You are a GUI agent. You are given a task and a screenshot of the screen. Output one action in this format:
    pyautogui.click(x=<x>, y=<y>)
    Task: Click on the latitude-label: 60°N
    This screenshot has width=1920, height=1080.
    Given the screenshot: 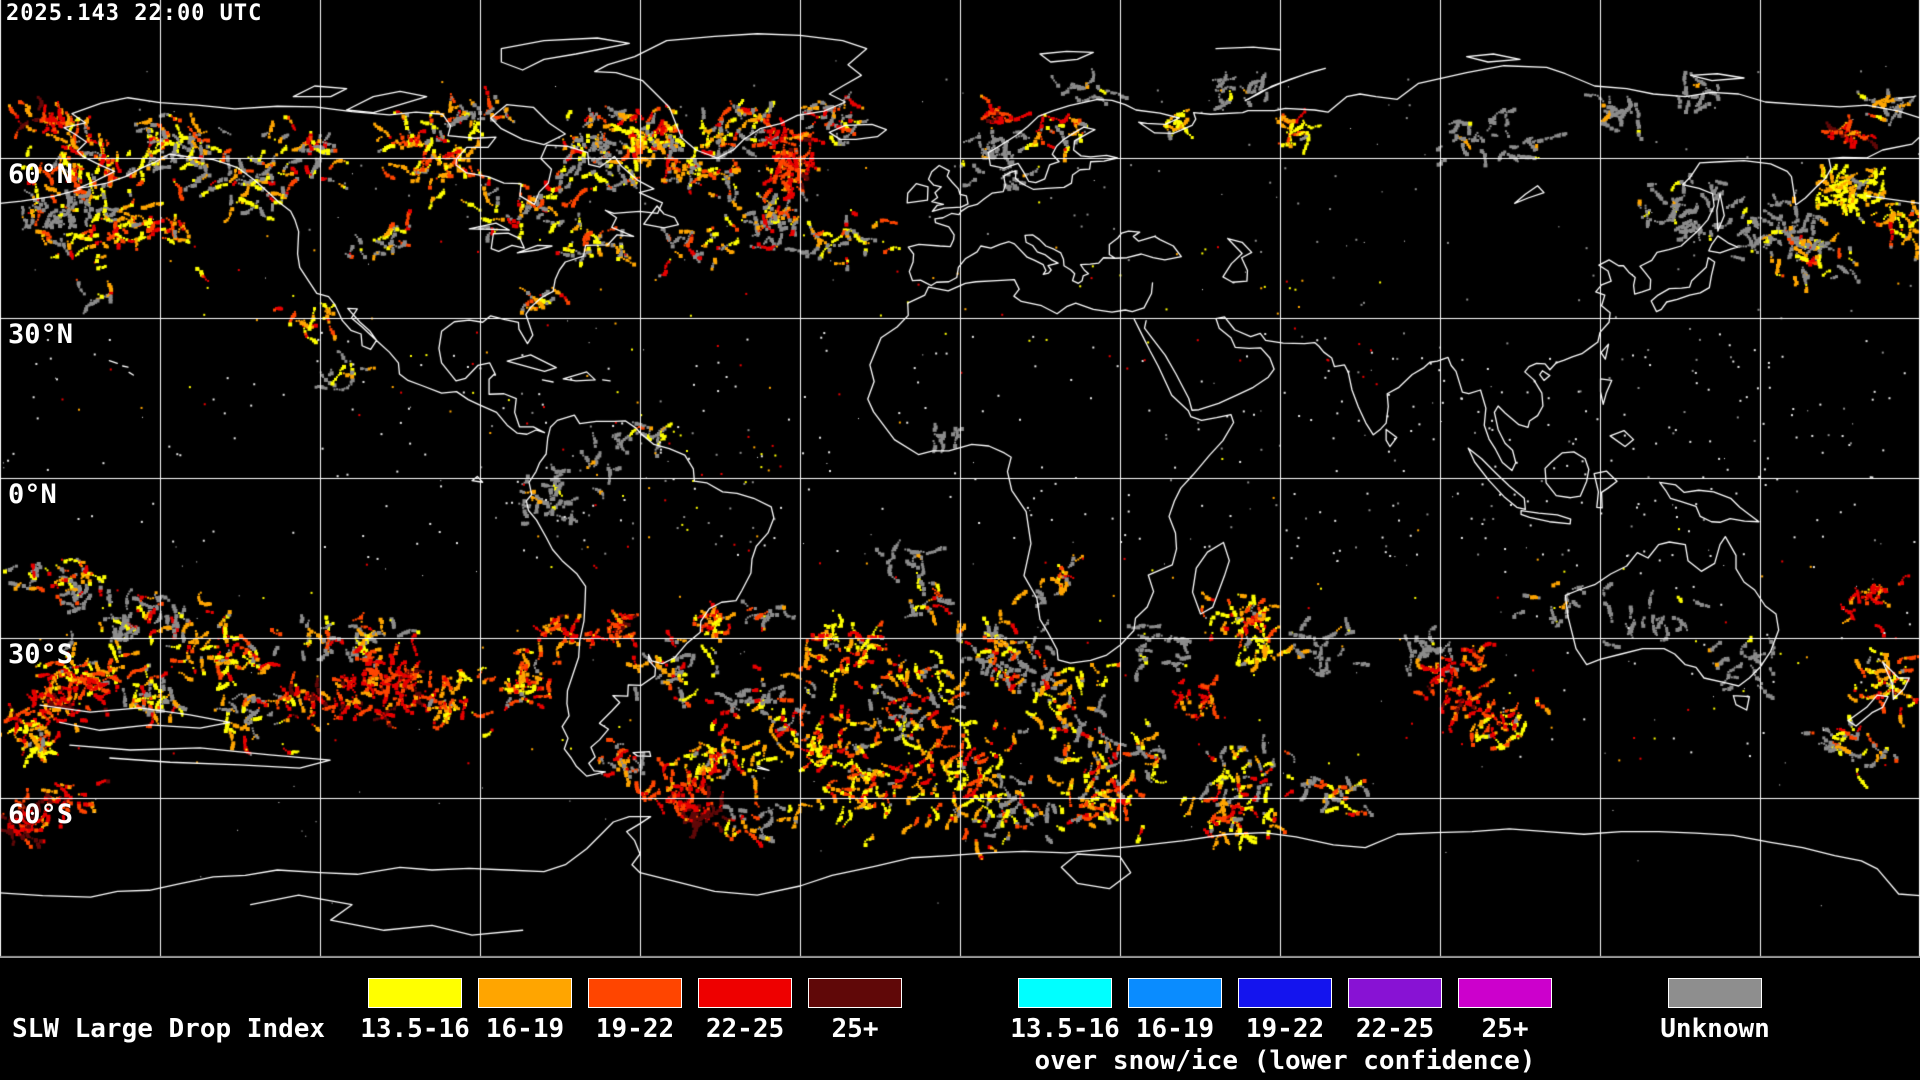 What is the action you would take?
    pyautogui.click(x=41, y=174)
    